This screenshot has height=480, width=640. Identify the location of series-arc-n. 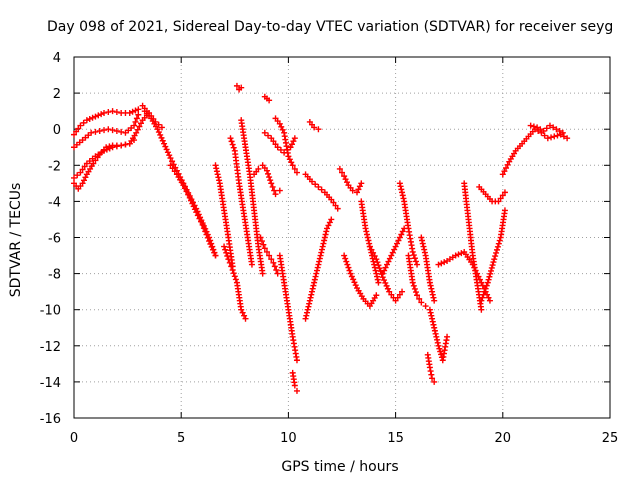
(269, 255).